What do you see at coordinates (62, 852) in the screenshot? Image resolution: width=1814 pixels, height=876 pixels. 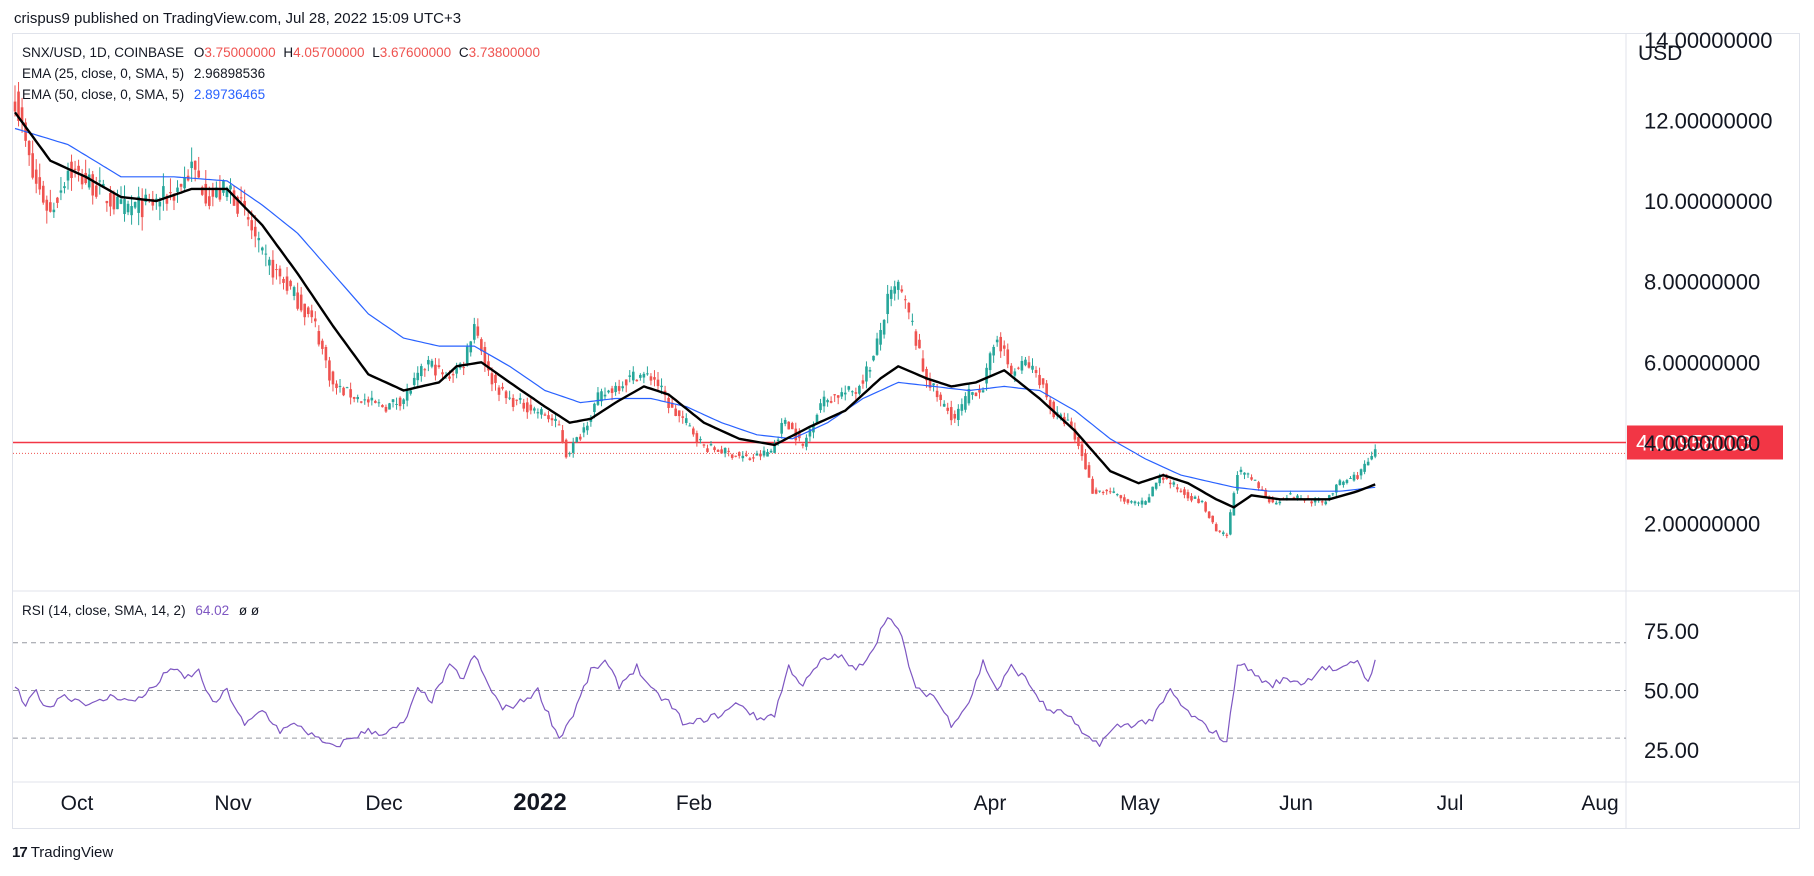 I see `tradingview-brand: 17 TradingView` at bounding box center [62, 852].